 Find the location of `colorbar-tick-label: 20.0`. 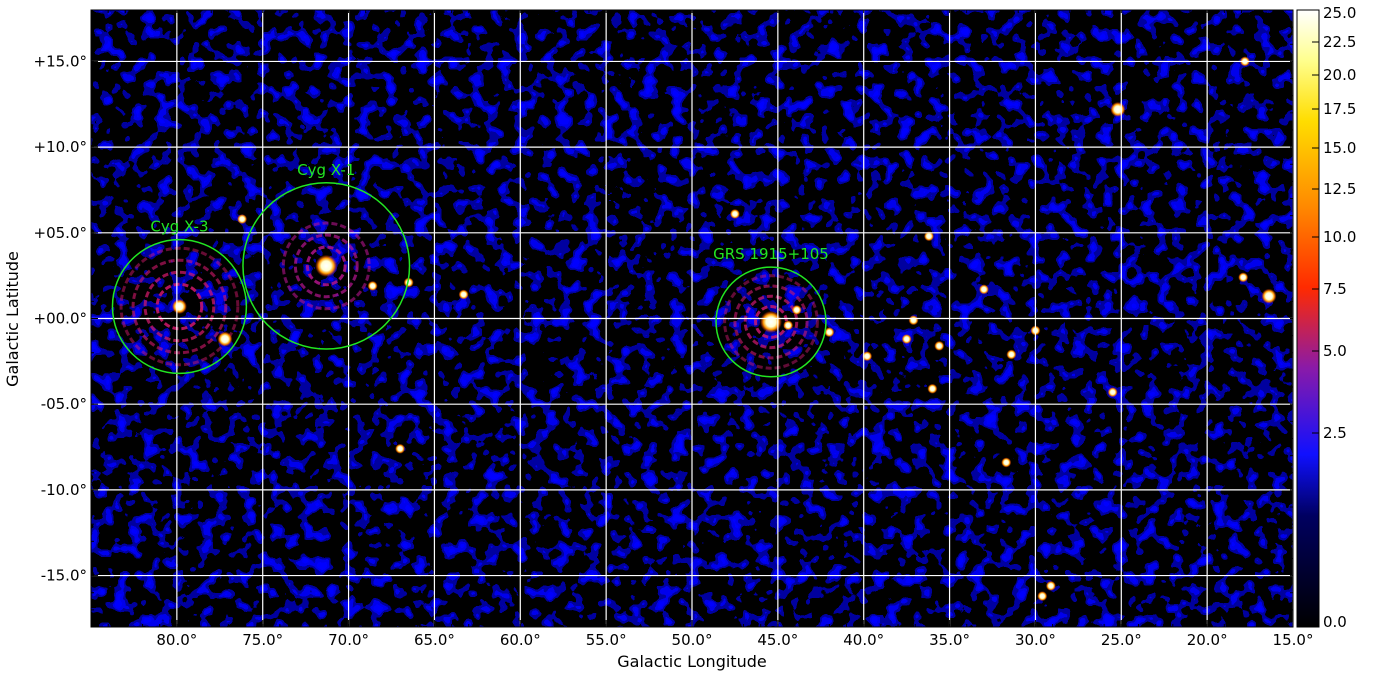

colorbar-tick-label: 20.0 is located at coordinates (1339, 75).